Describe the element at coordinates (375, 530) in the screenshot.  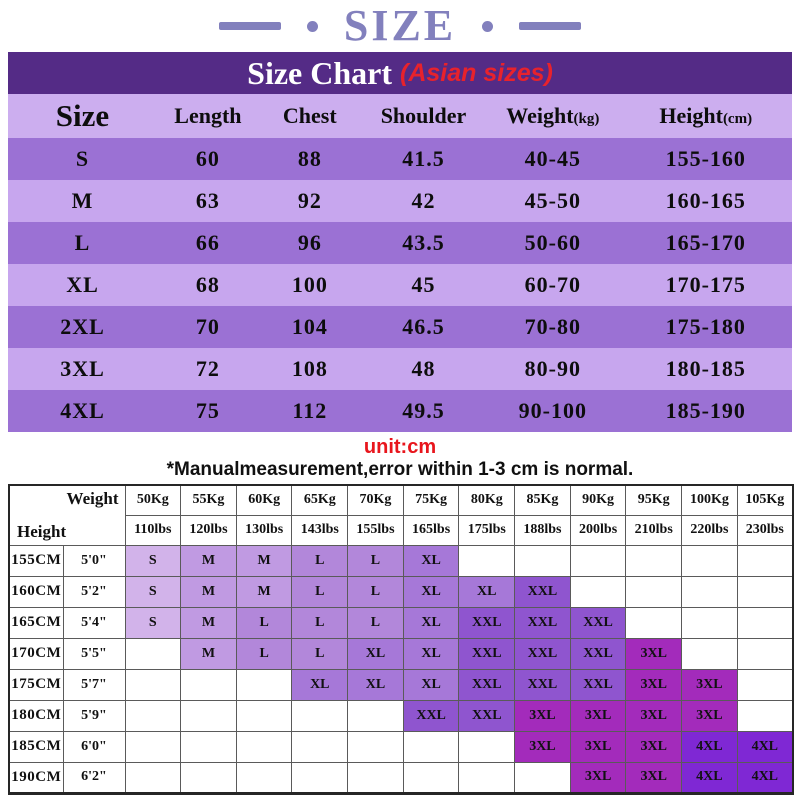
I see `fit-weight-lbs: 155lbs` at that location.